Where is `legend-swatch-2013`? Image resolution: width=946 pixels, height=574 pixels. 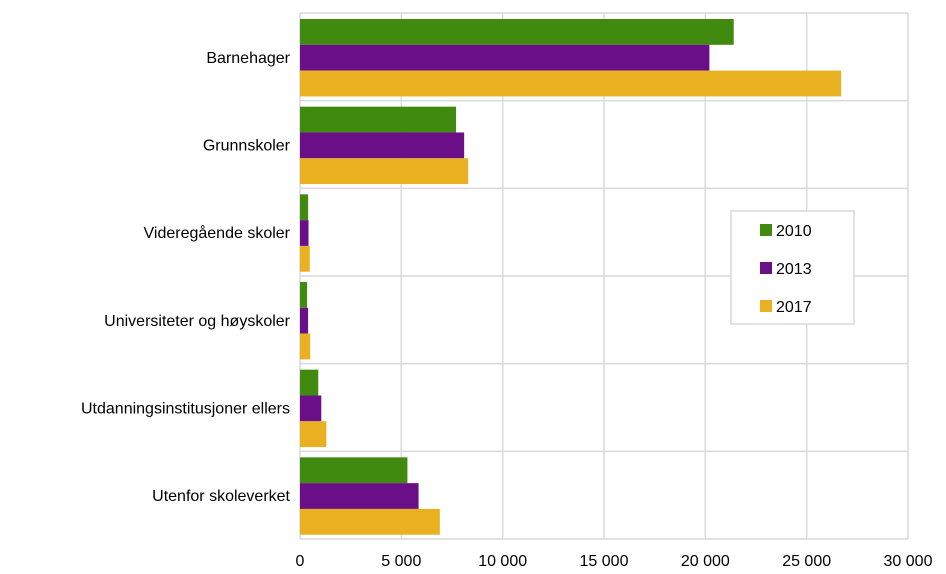
legend-swatch-2013 is located at coordinates (766, 268).